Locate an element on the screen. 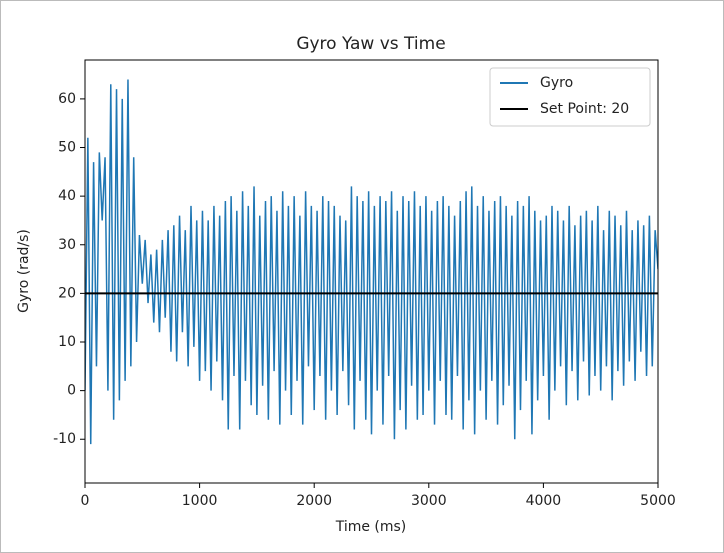  legend-label: Set Point: 20 is located at coordinates (584, 109).